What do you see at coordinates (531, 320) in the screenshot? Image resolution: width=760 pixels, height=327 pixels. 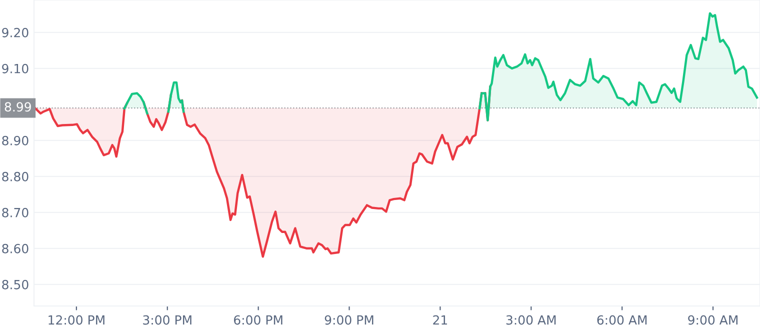 I see `x-tick-label: 3:00 AM` at bounding box center [531, 320].